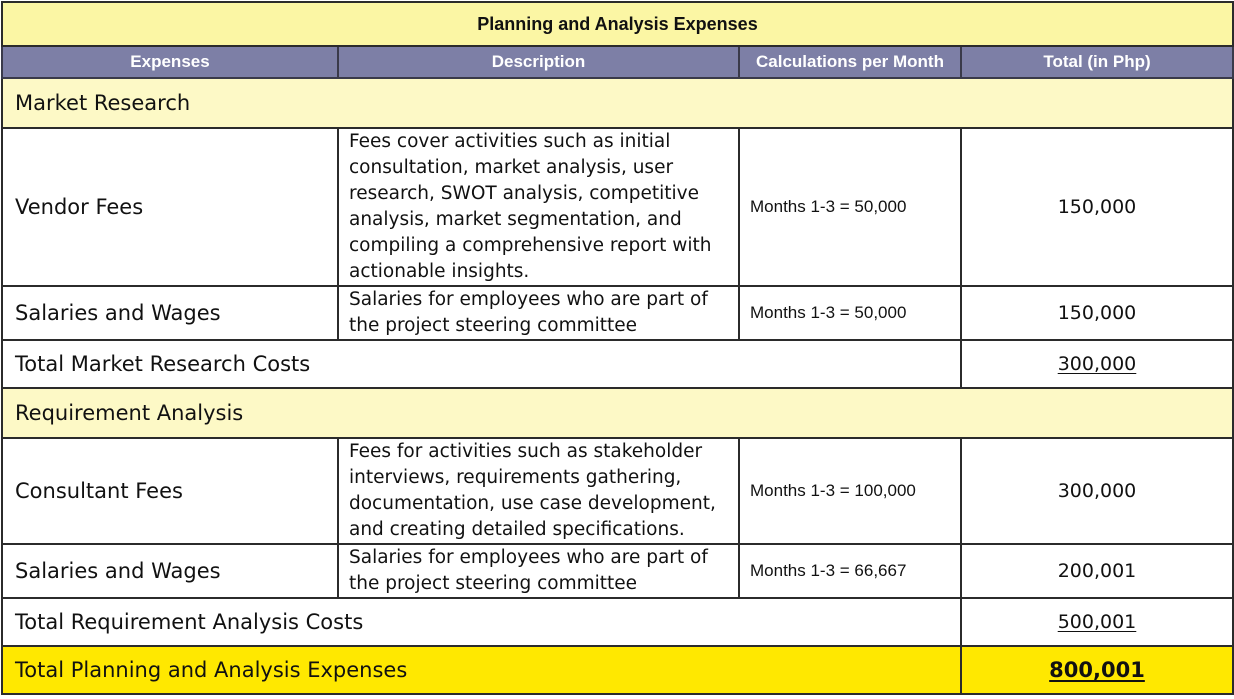 The image size is (1234, 699). I want to click on subtotal-label: Total Requirement Analysis Costs, so click(481, 622).